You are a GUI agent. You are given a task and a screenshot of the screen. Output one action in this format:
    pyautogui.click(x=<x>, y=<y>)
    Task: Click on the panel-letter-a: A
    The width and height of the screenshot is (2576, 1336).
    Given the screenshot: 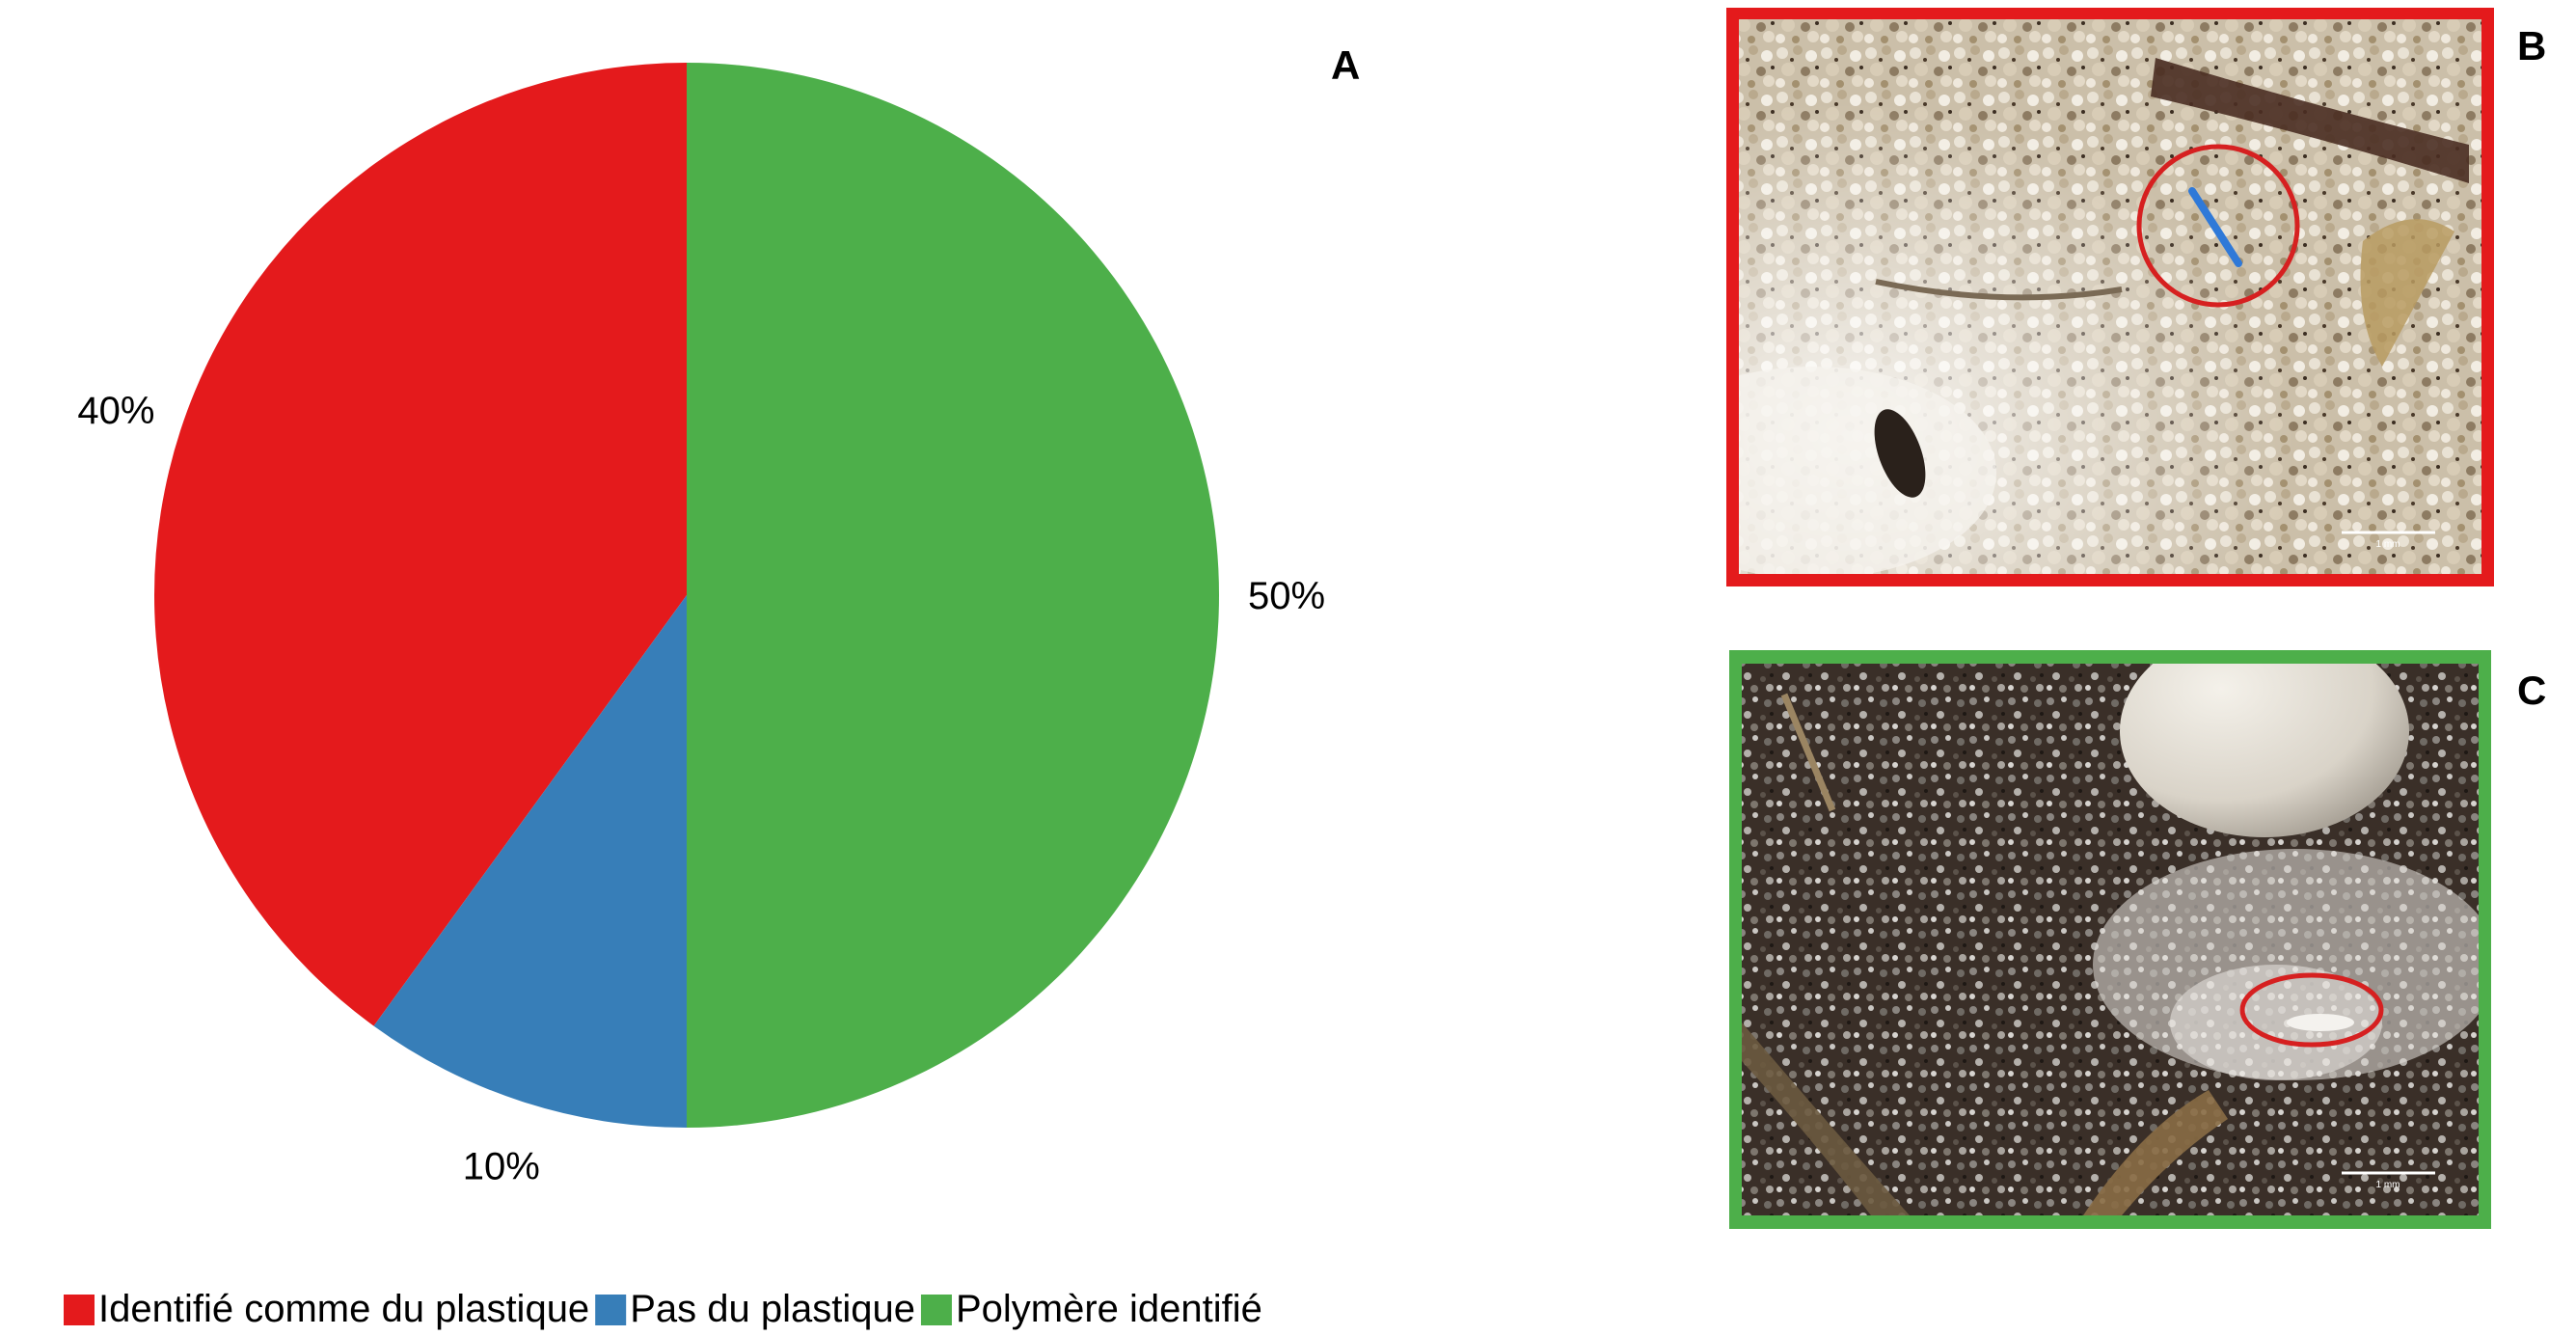 What is the action you would take?
    pyautogui.click(x=1345, y=65)
    